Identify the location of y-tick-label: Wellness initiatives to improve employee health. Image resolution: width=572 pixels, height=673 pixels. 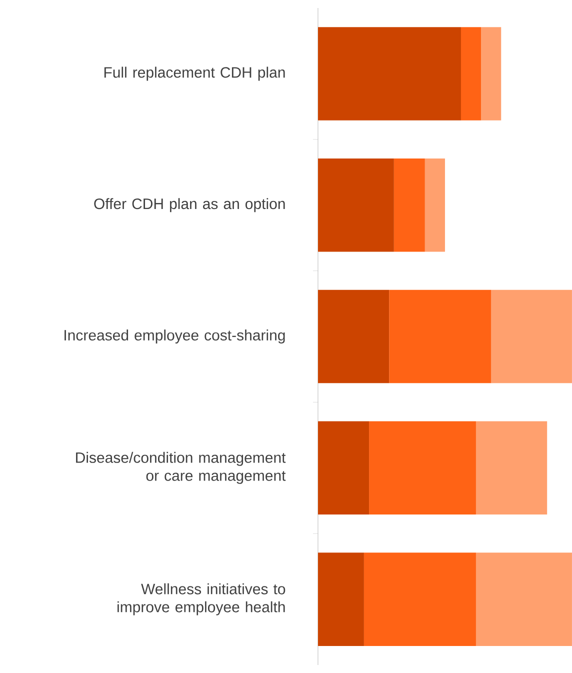
(202, 599).